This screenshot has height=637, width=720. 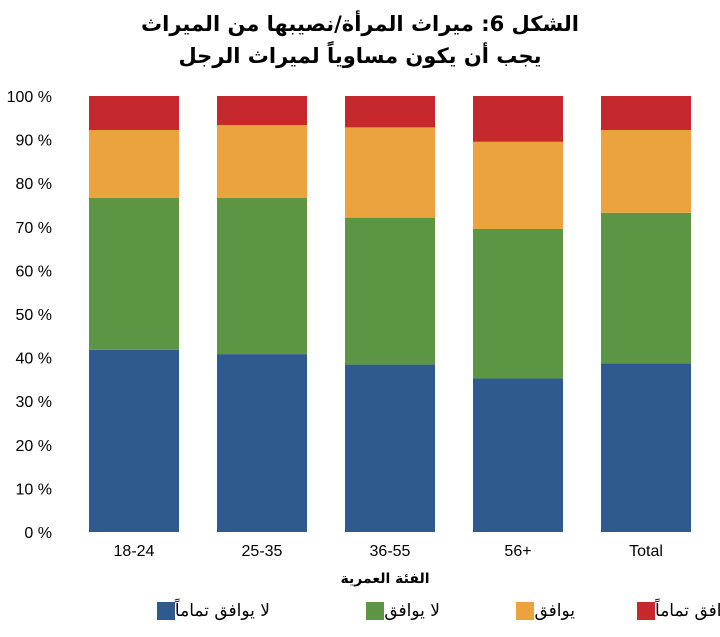 What do you see at coordinates (38, 533) in the screenshot?
I see `y-tick-label: 0 %` at bounding box center [38, 533].